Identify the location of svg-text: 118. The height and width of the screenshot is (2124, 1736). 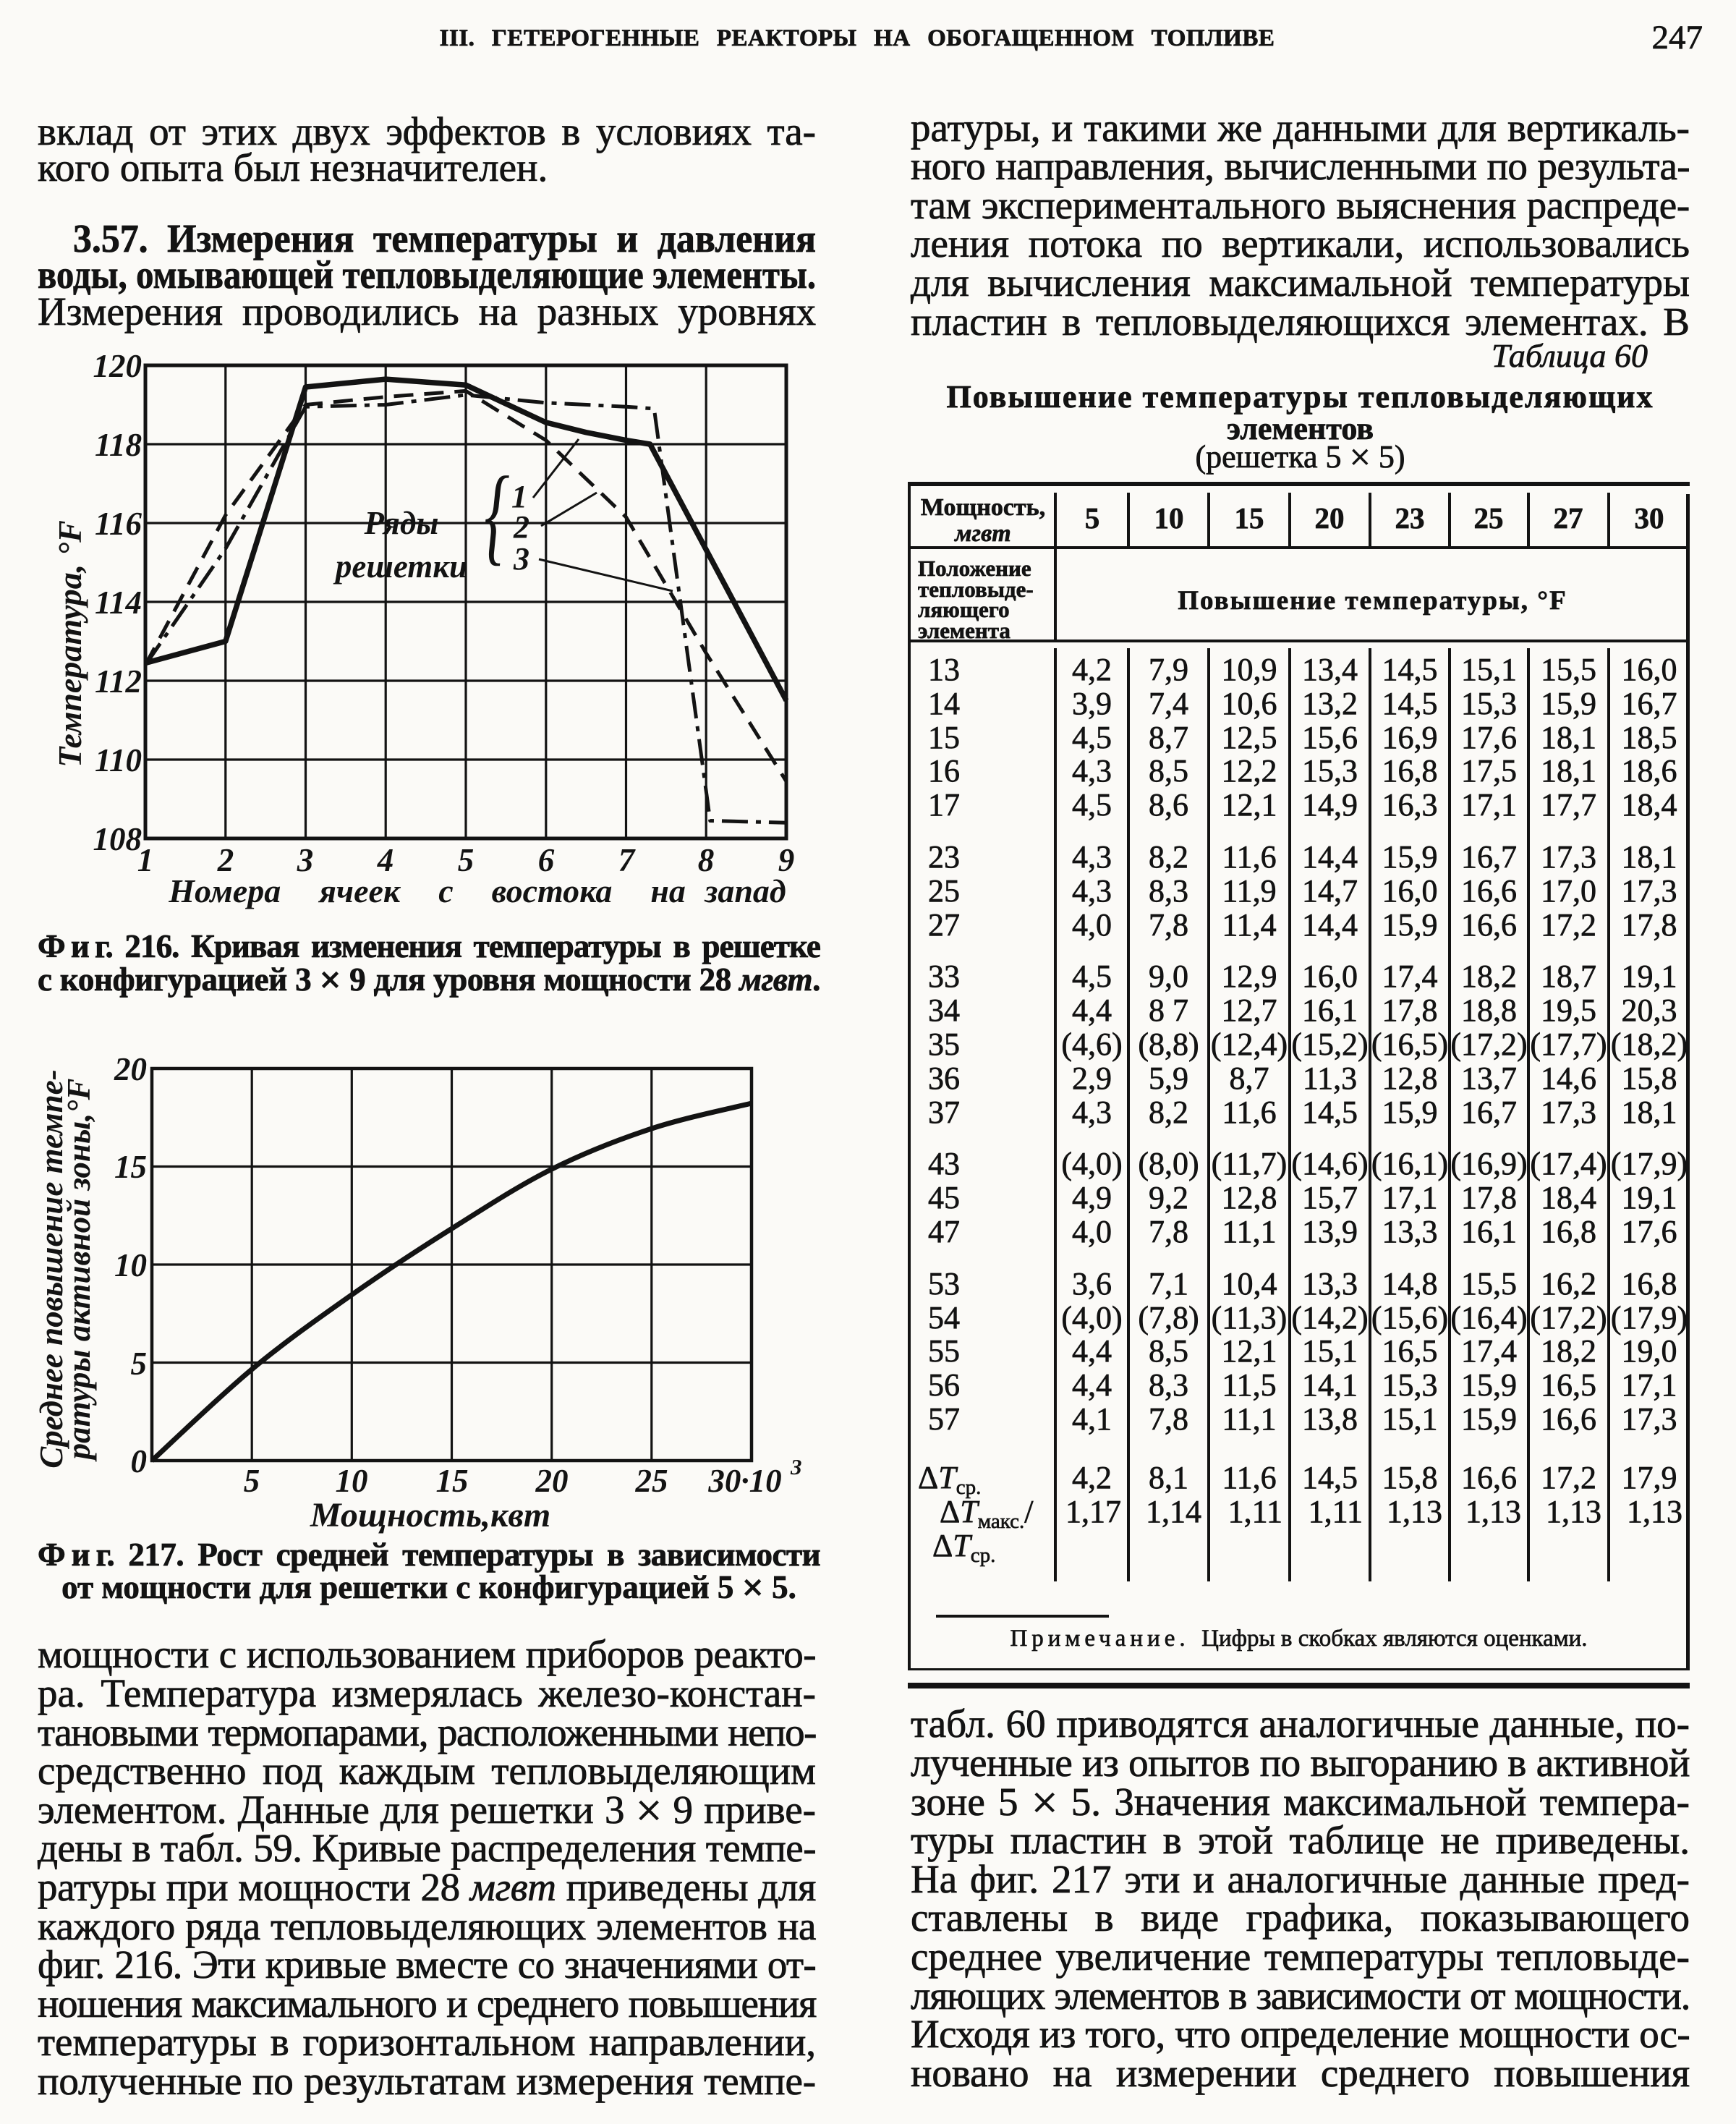
(119, 445).